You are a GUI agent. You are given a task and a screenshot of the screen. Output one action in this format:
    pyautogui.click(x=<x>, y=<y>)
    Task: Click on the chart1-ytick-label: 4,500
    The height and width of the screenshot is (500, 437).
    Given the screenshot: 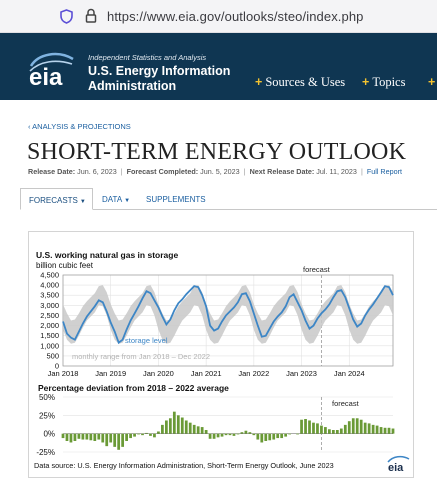 What is the action you would take?
    pyautogui.click(x=49, y=275)
    